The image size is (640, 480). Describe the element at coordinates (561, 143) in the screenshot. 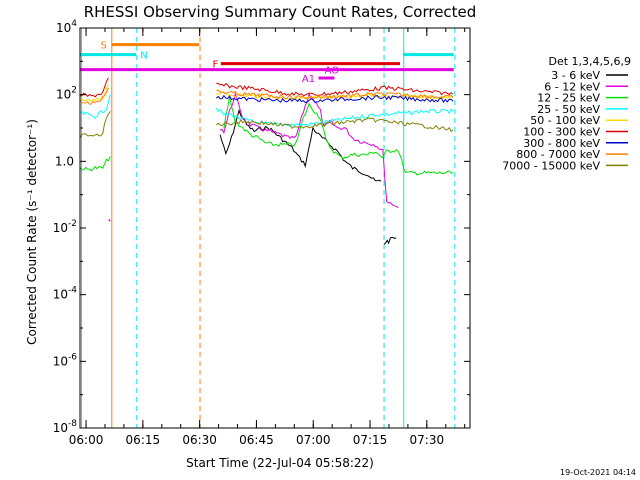

I see `legend-entry: 300 - 800 keV` at that location.